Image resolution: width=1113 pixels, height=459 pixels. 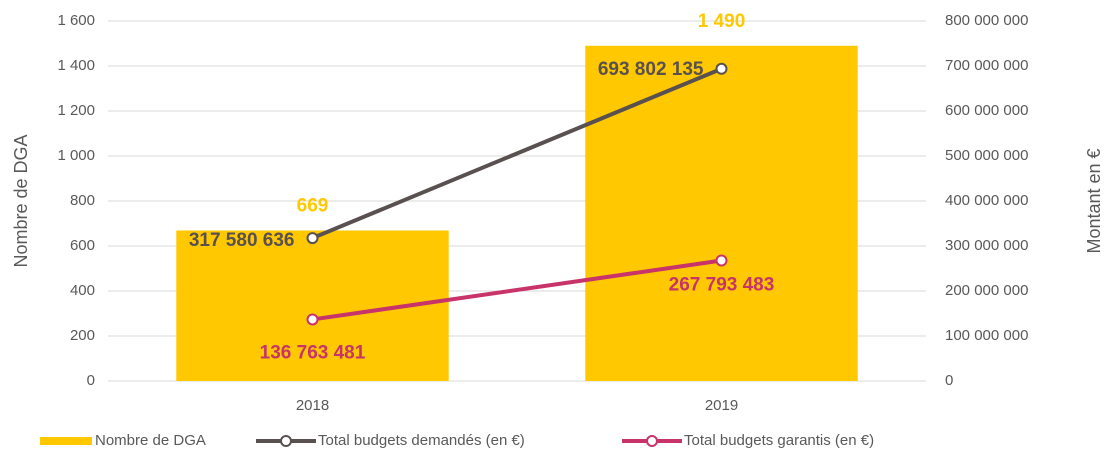 I want to click on y2-tick-label: 300 000 000, so click(x=986, y=245).